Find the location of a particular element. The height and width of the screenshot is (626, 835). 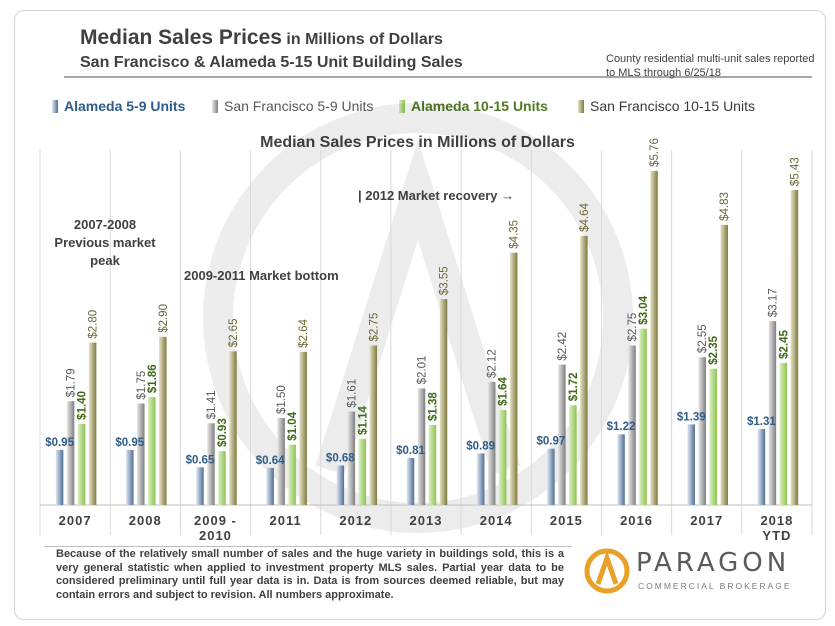

data-label: $0.81 is located at coordinates (410, 451).